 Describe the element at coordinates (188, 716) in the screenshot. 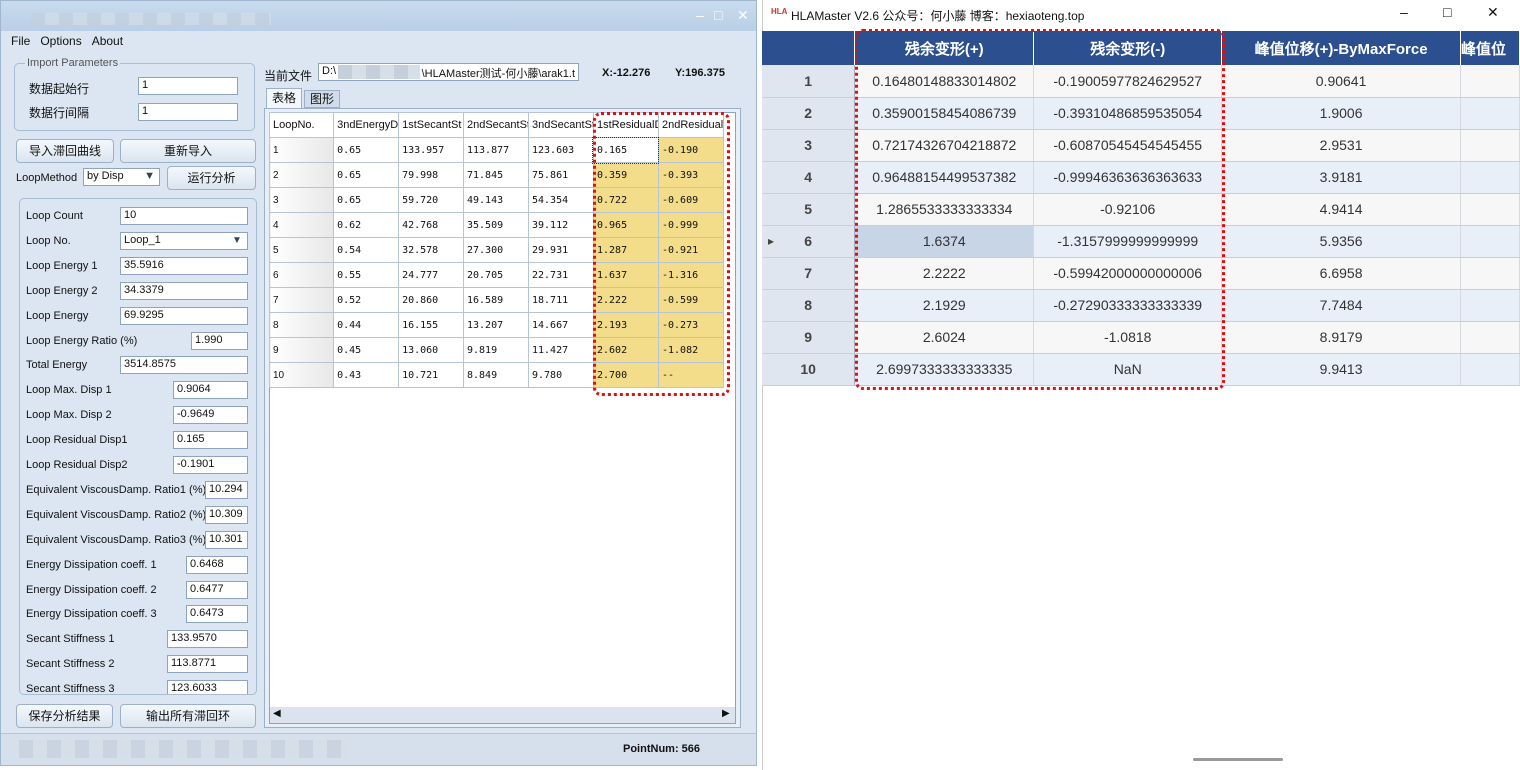

I see `export-loops-button: 输出所有滞回环` at that location.